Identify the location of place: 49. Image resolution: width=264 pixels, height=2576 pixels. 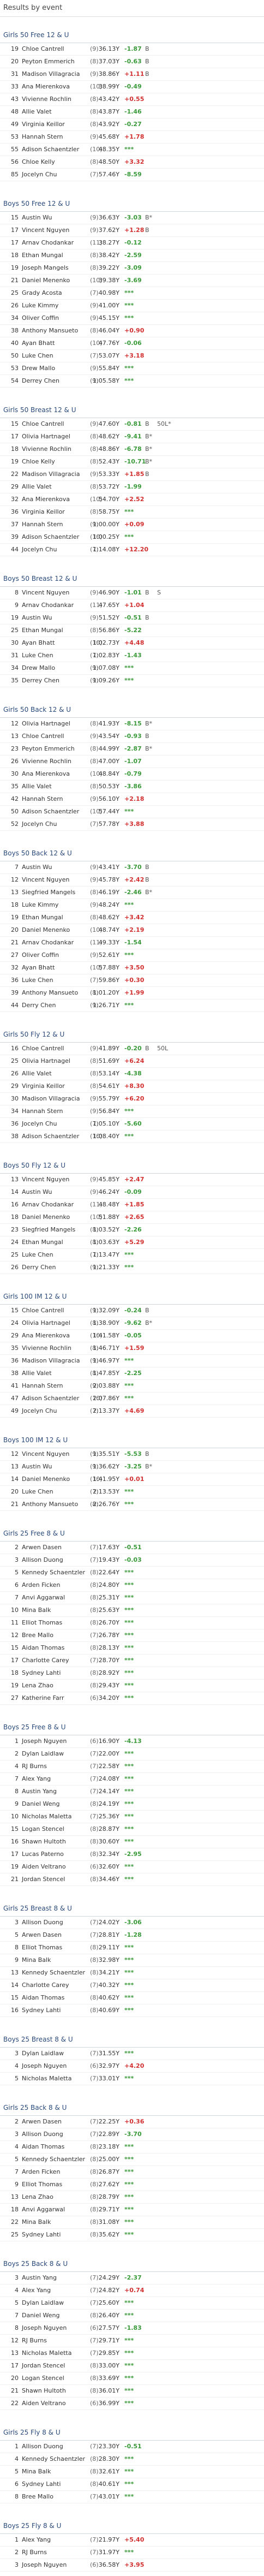
(15, 124).